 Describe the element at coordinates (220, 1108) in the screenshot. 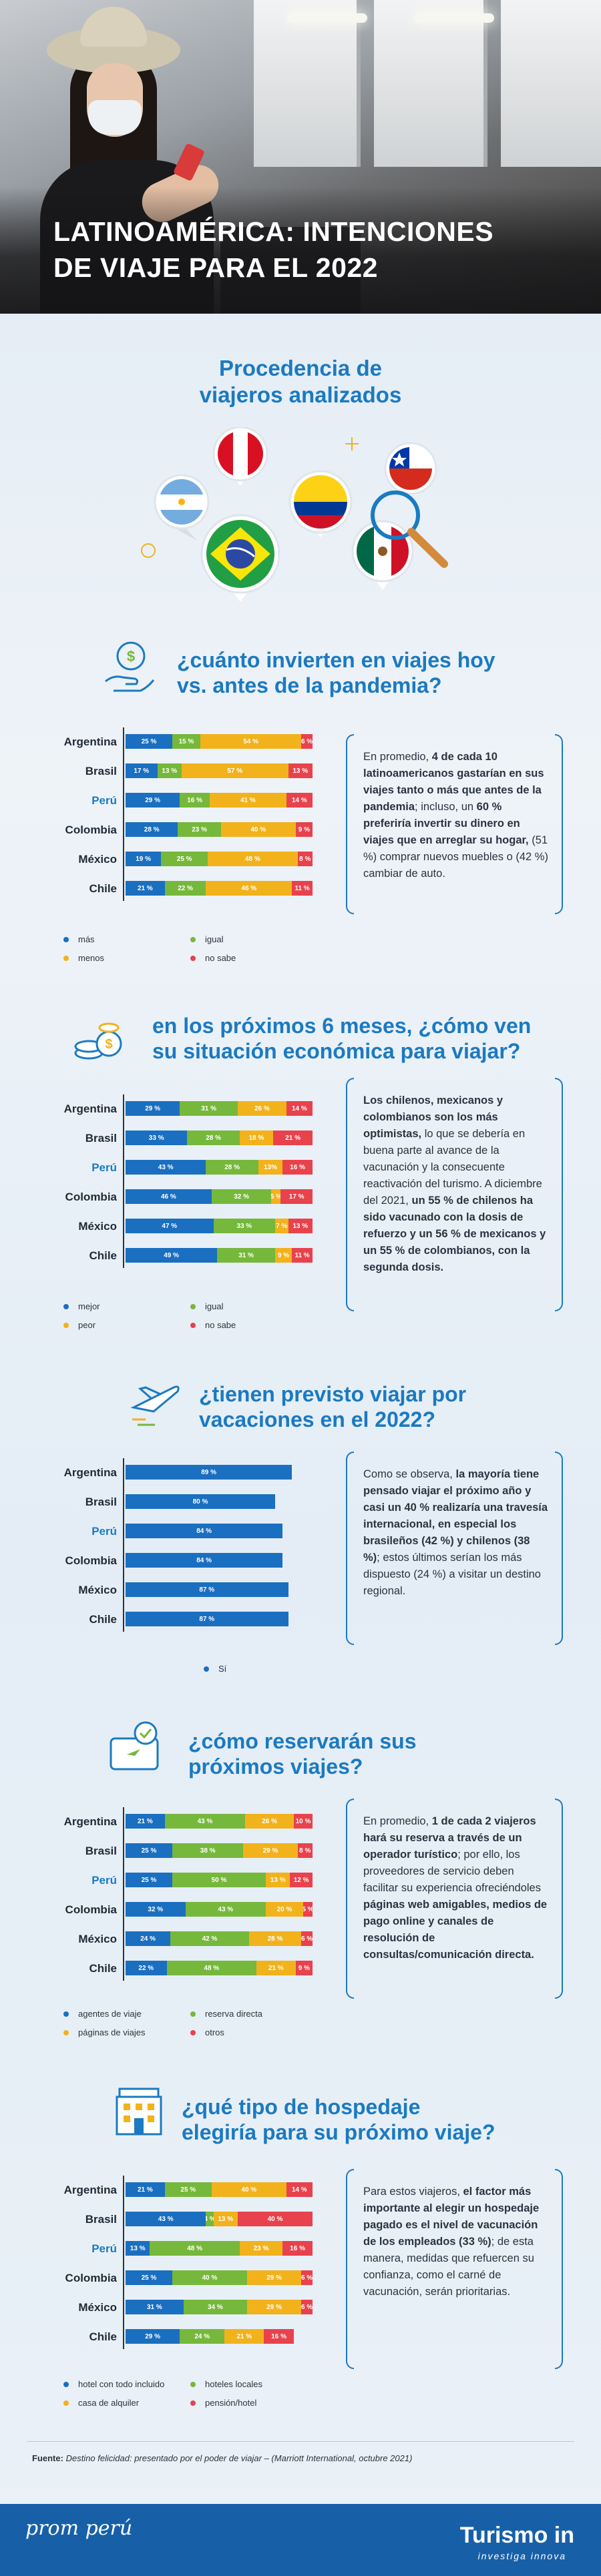

I see `stacked-bar: 29 % 31 % 26 % 14 %` at that location.